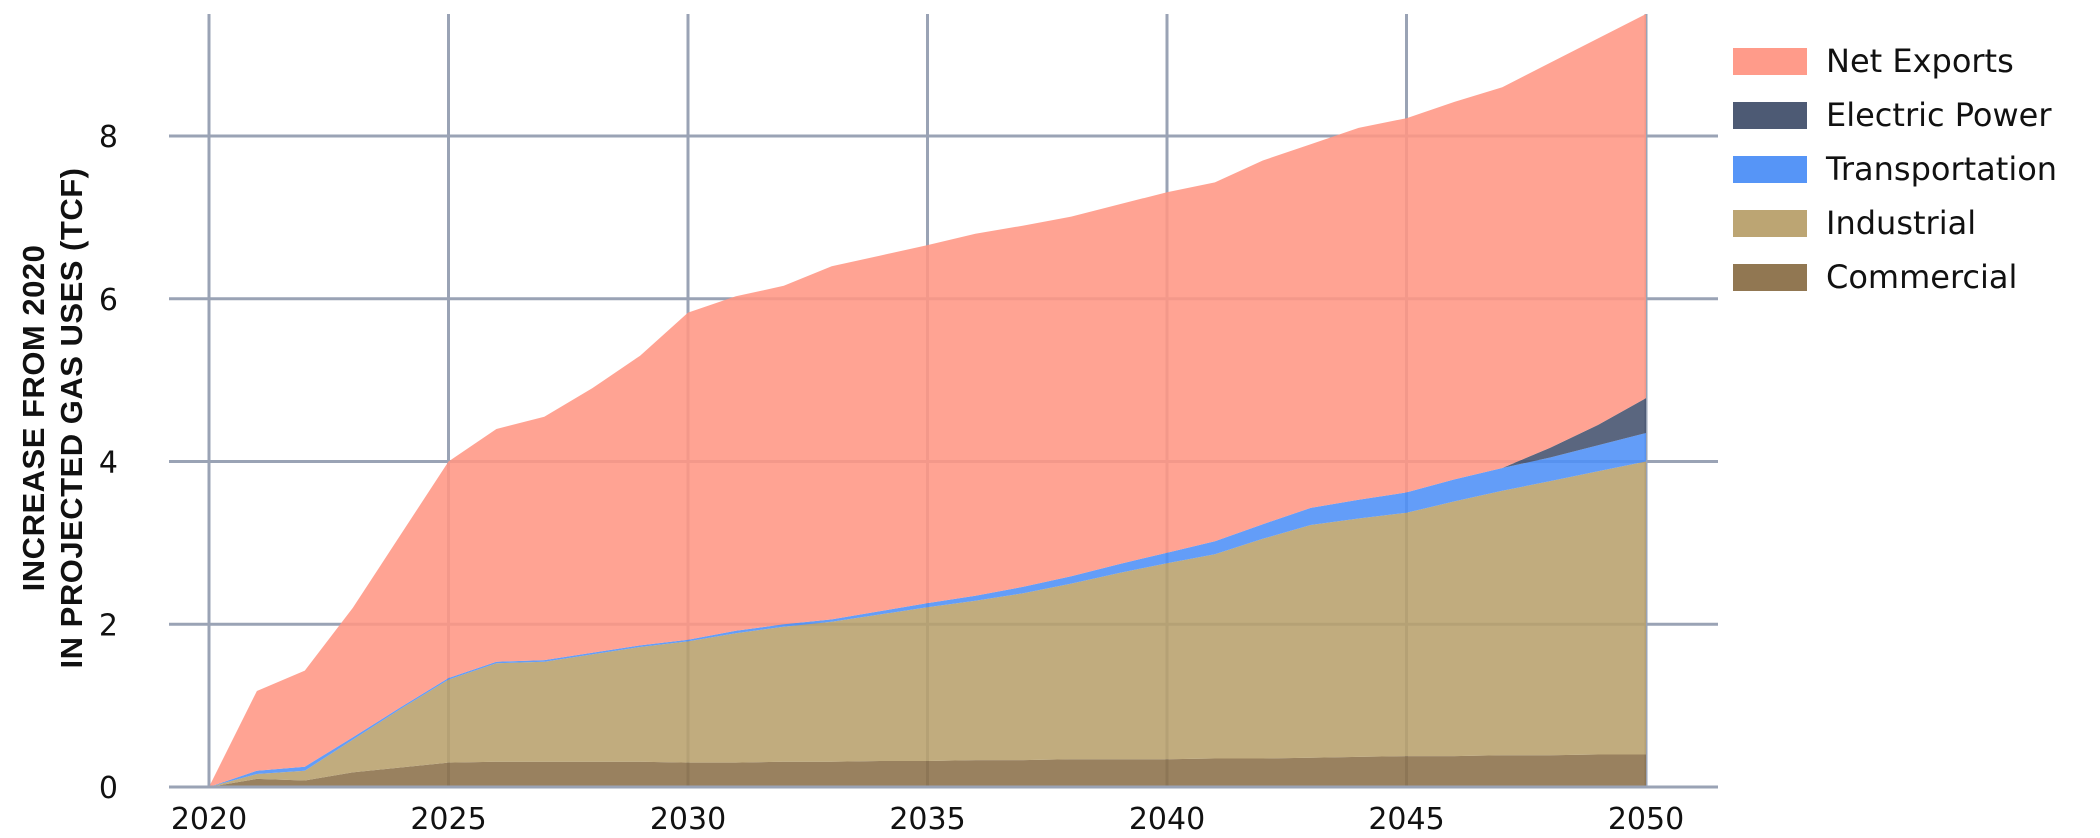  I want to click on y-tick-label: 8, so click(108, 137).